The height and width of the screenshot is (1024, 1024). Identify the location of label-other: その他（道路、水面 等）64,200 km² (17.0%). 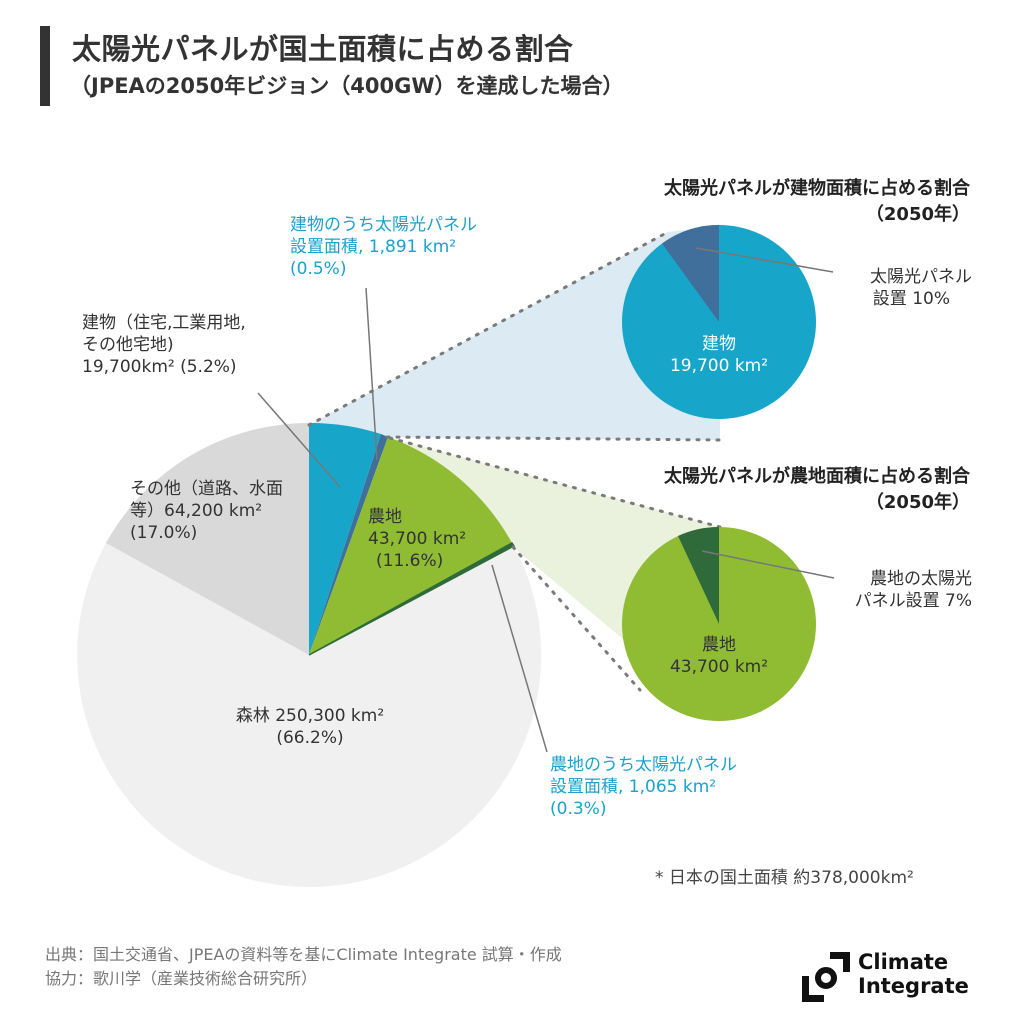
(206, 511).